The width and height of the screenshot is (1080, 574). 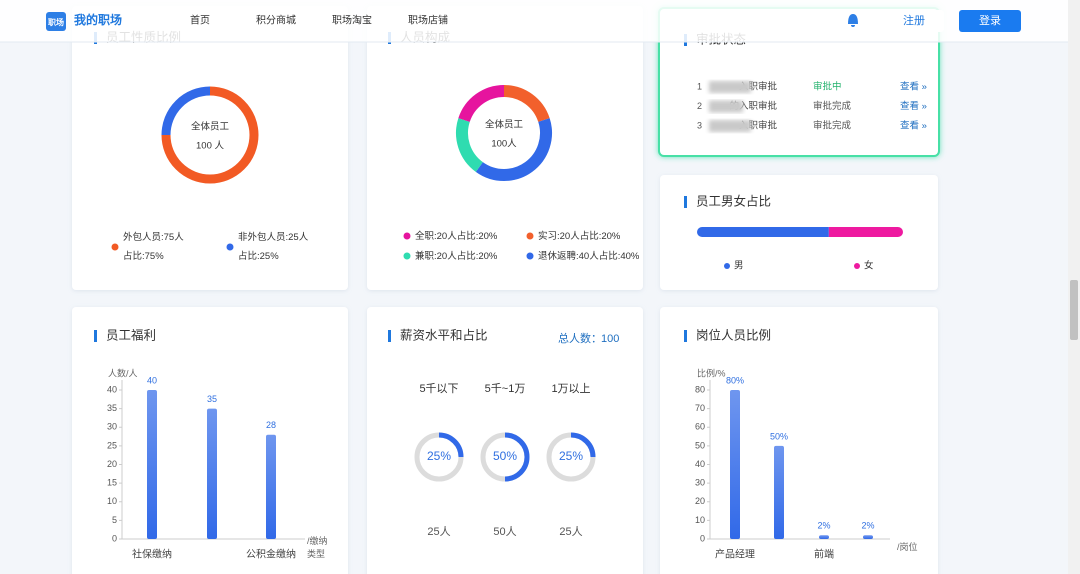 I want to click on legend-label-box: 非外包人员:25人占比:25%, so click(x=273, y=247).